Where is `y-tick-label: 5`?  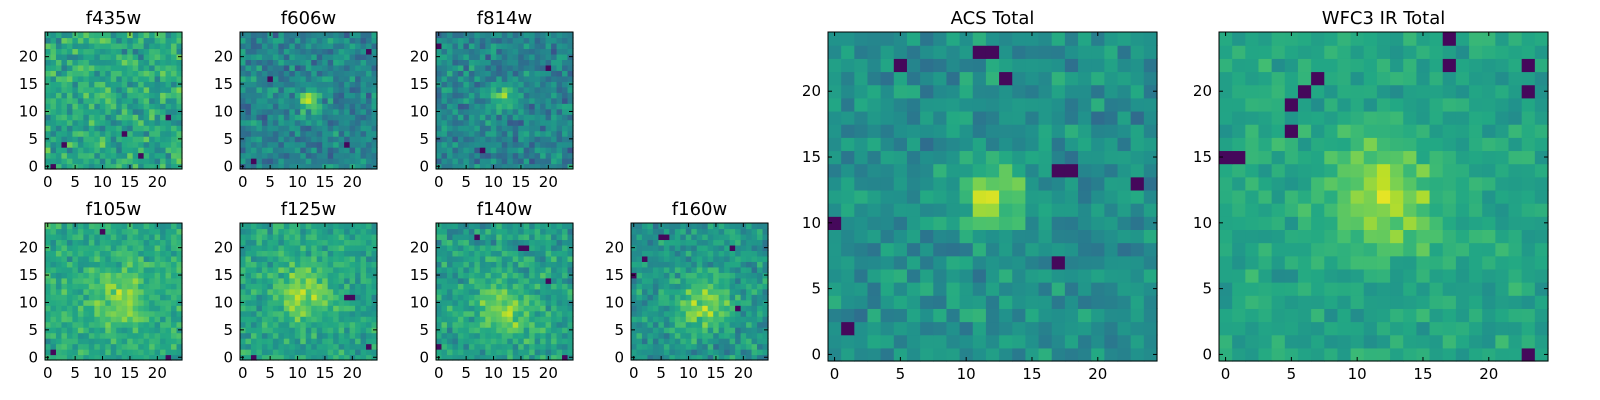
y-tick-label: 5 is located at coordinates (228, 139).